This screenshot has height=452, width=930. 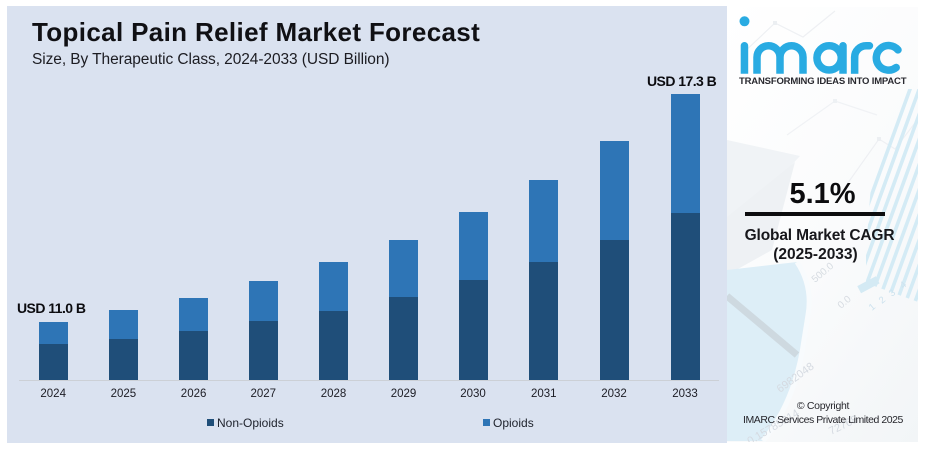 What do you see at coordinates (903, 285) in the screenshot?
I see `svg-text: 4` at bounding box center [903, 285].